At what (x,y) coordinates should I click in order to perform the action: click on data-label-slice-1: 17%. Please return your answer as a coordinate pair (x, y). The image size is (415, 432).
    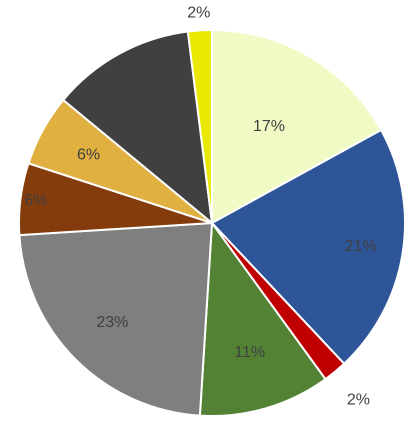
    Looking at the image, I should click on (269, 126).